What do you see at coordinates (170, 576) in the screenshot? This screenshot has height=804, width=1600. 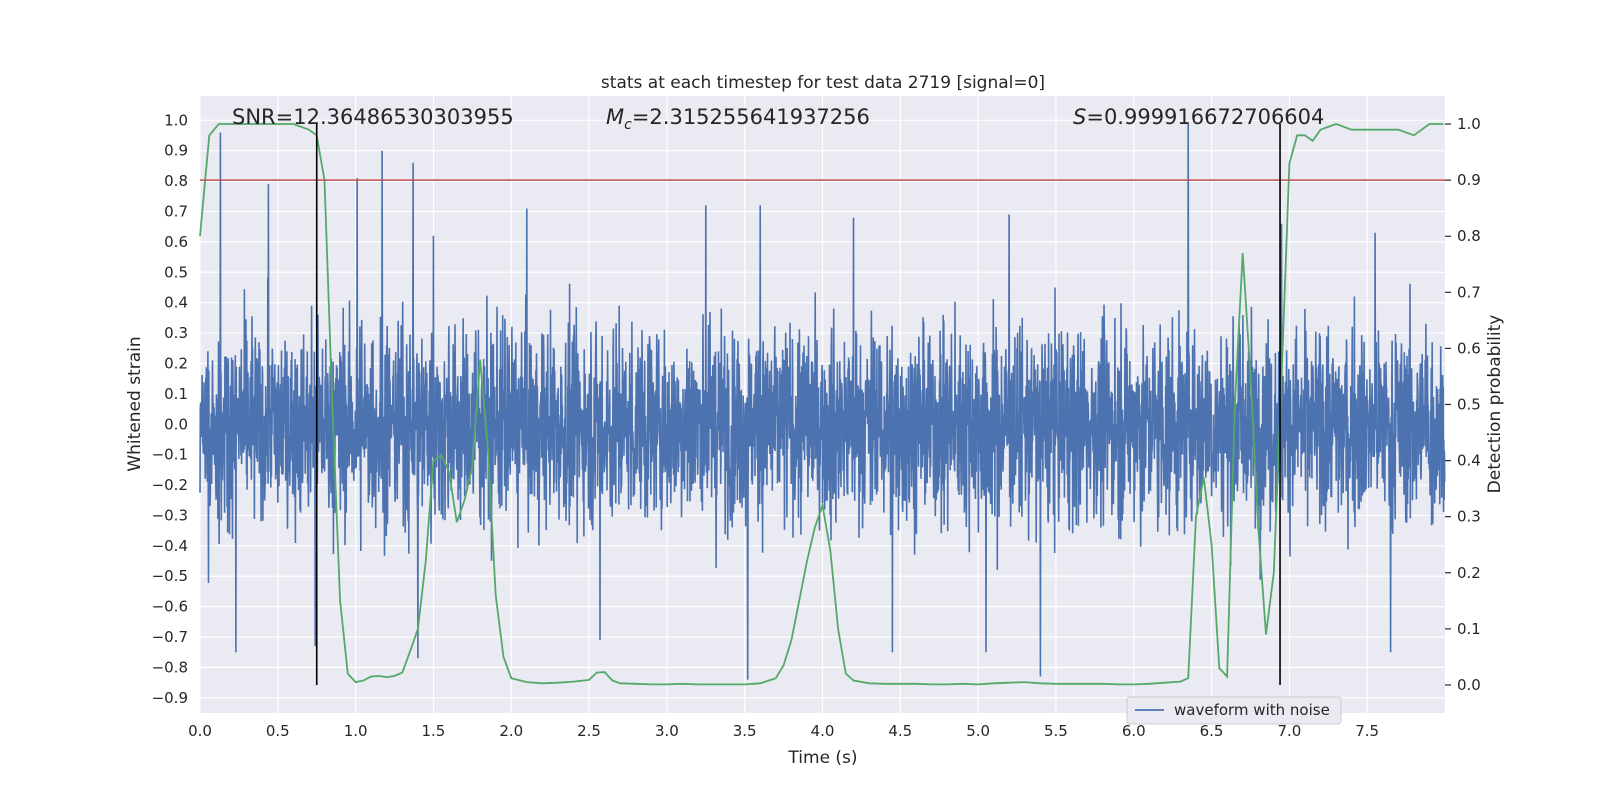 I see `y-tick-label: −0.5` at bounding box center [170, 576].